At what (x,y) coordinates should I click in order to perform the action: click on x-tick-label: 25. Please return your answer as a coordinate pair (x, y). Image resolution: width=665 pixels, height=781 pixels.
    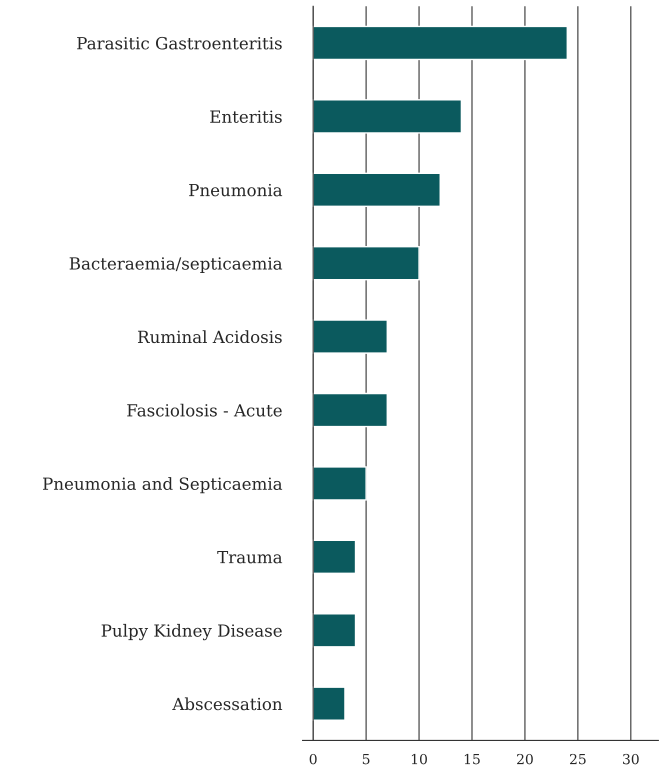
    Looking at the image, I should click on (578, 759).